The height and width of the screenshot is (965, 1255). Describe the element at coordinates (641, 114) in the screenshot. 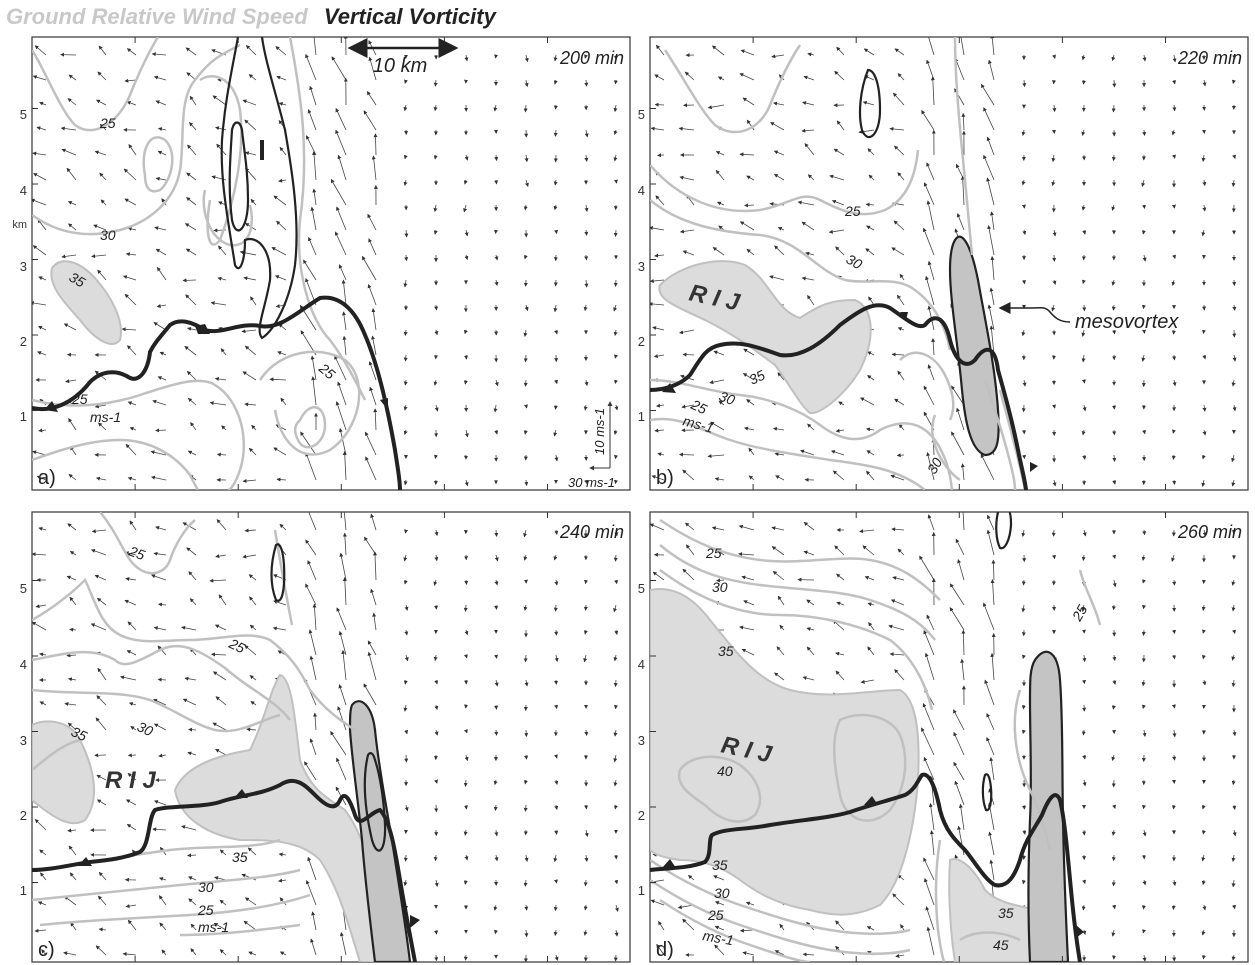

I see `panel-b-ytick-5: 5` at that location.